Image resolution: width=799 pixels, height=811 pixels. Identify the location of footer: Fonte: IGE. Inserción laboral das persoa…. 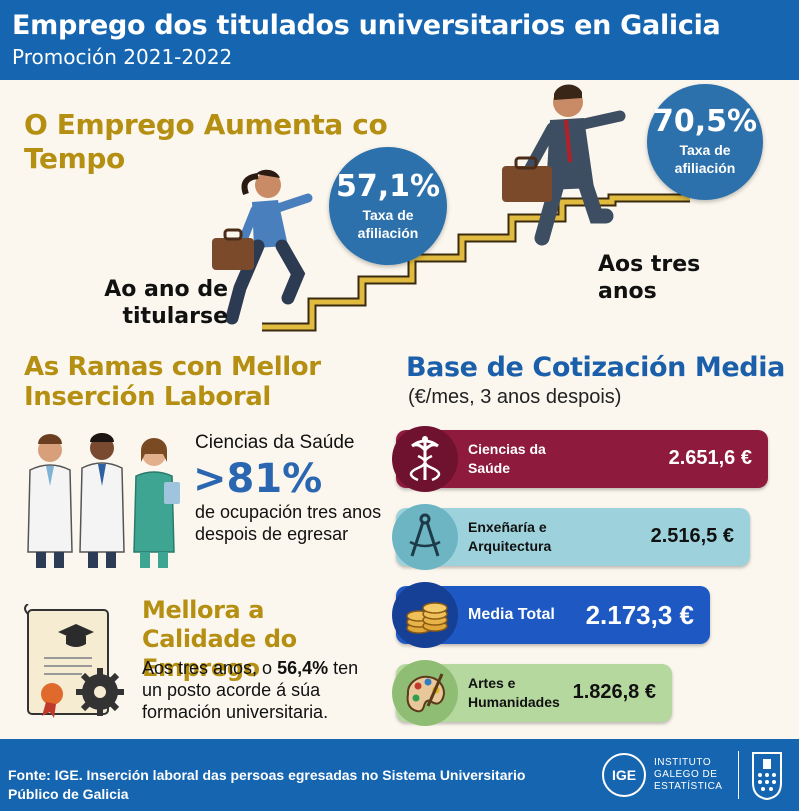
(399, 775).